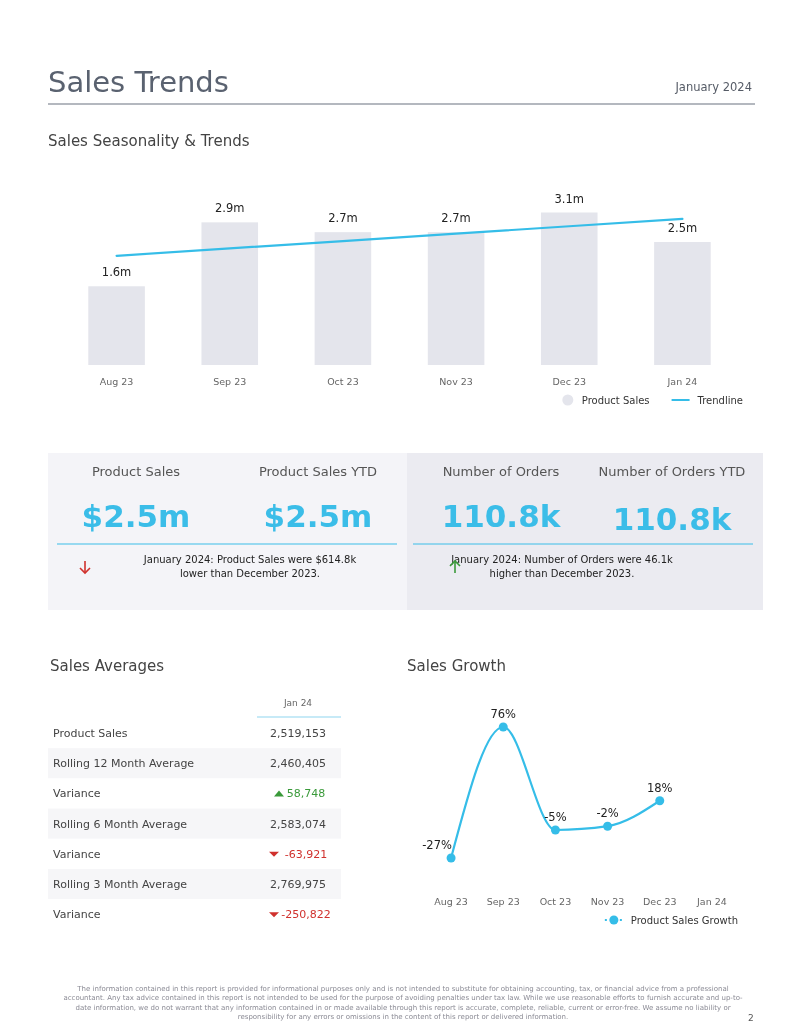 The height and width of the screenshot is (1035, 800). I want to click on legend-label: Product Sales Growth, so click(684, 920).